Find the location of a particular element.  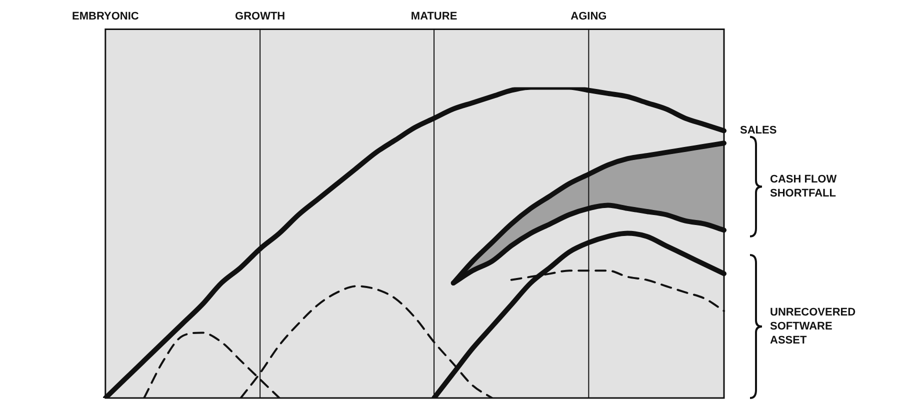

series-label: SALES is located at coordinates (758, 130).